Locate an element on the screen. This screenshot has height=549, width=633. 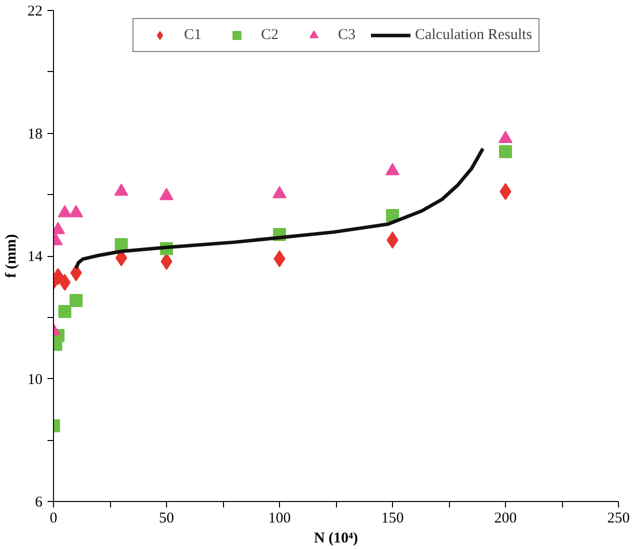
legend-label: C2 is located at coordinates (270, 35).